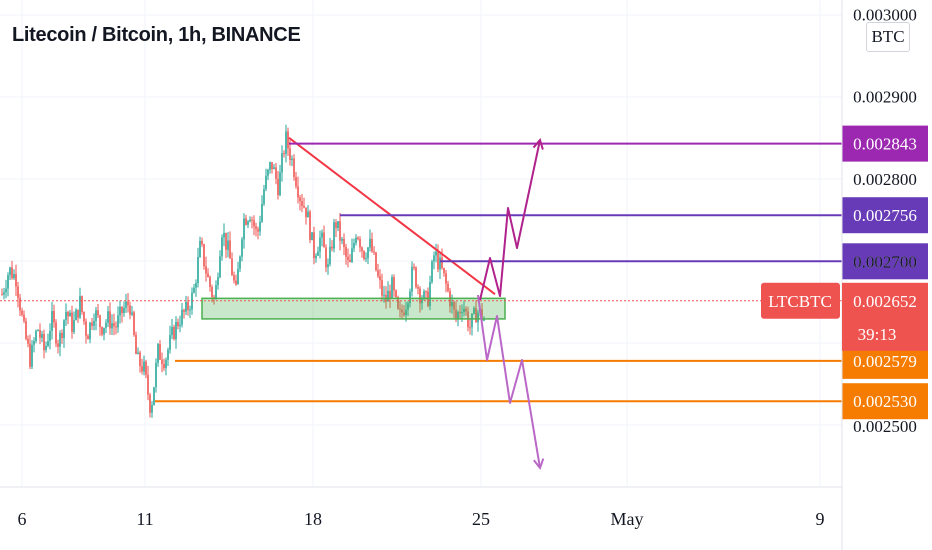 The width and height of the screenshot is (932, 550). I want to click on symbol-tag, so click(800, 300).